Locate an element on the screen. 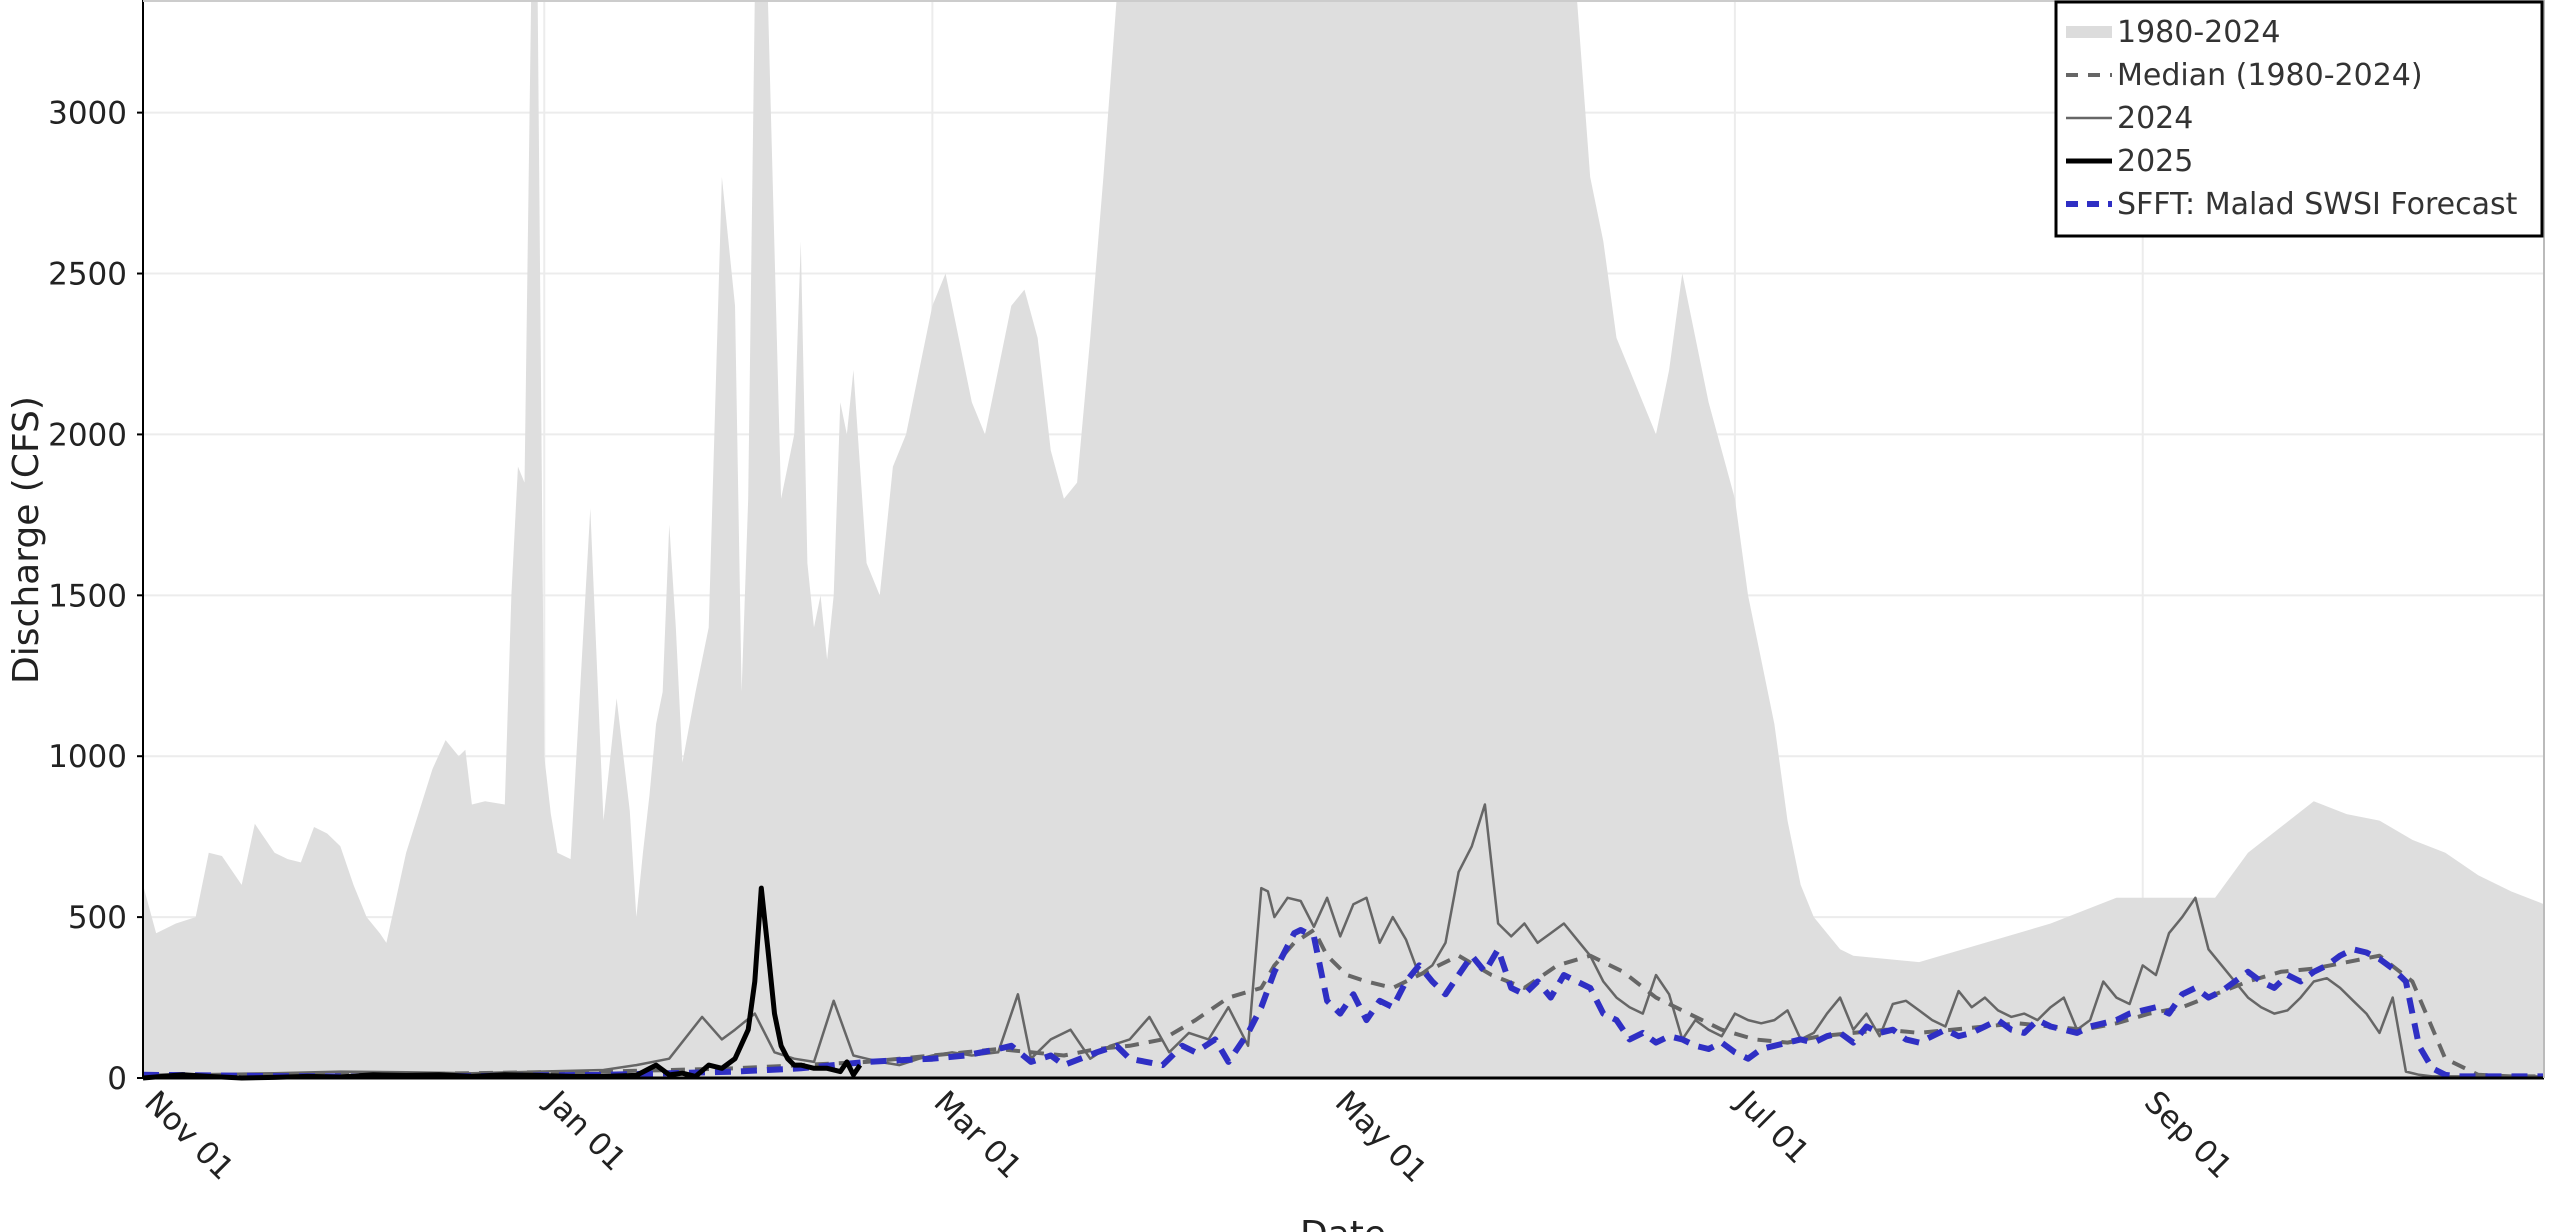  forecast-line is located at coordinates (1343, 1003).